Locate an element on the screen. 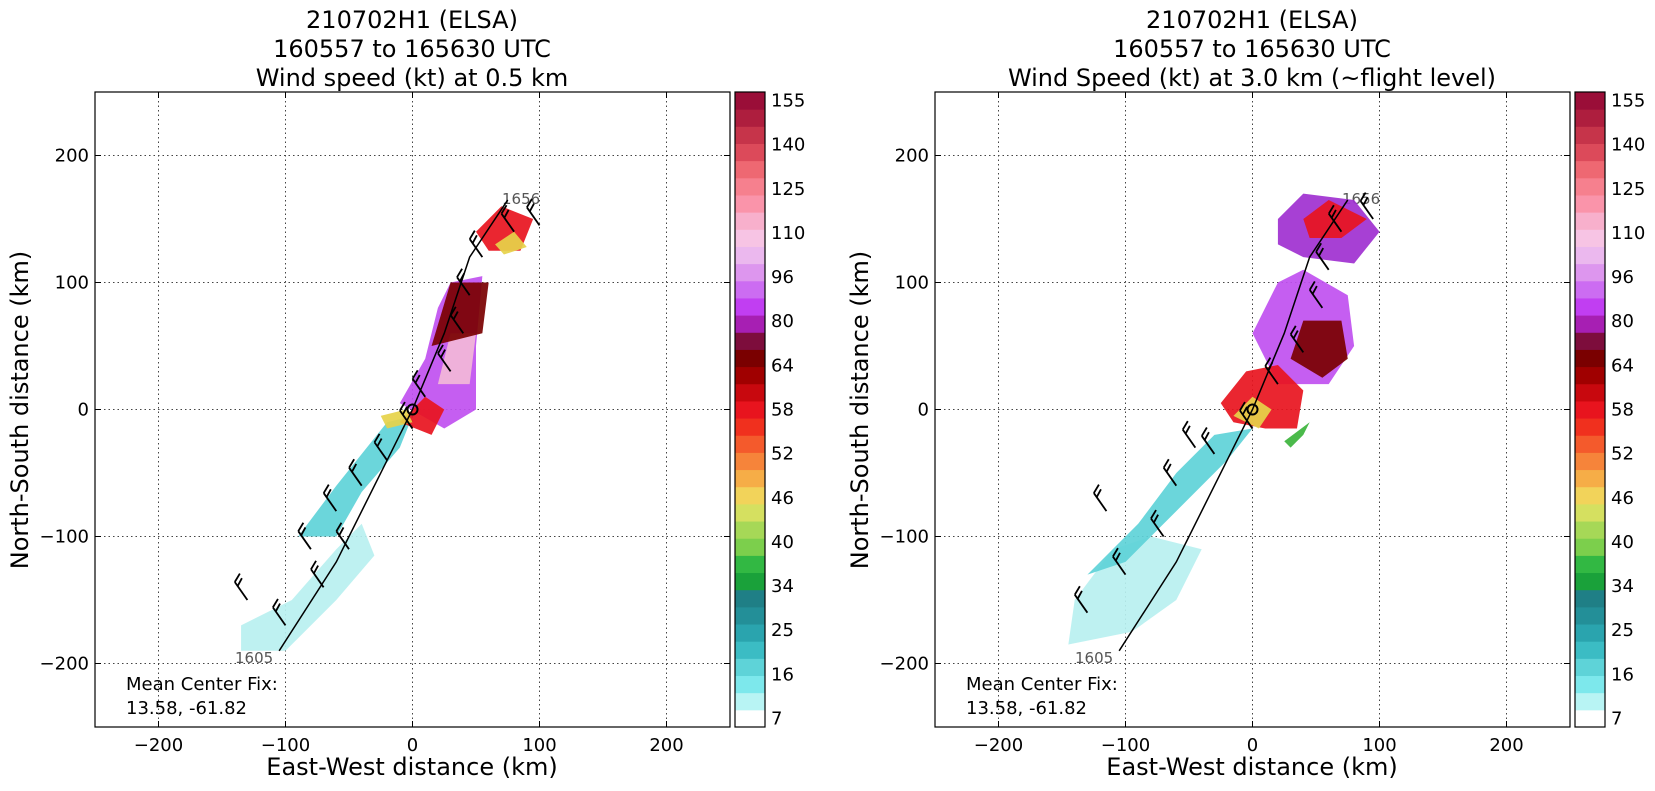  colorbar-tick-label: 140 is located at coordinates (1628, 145).